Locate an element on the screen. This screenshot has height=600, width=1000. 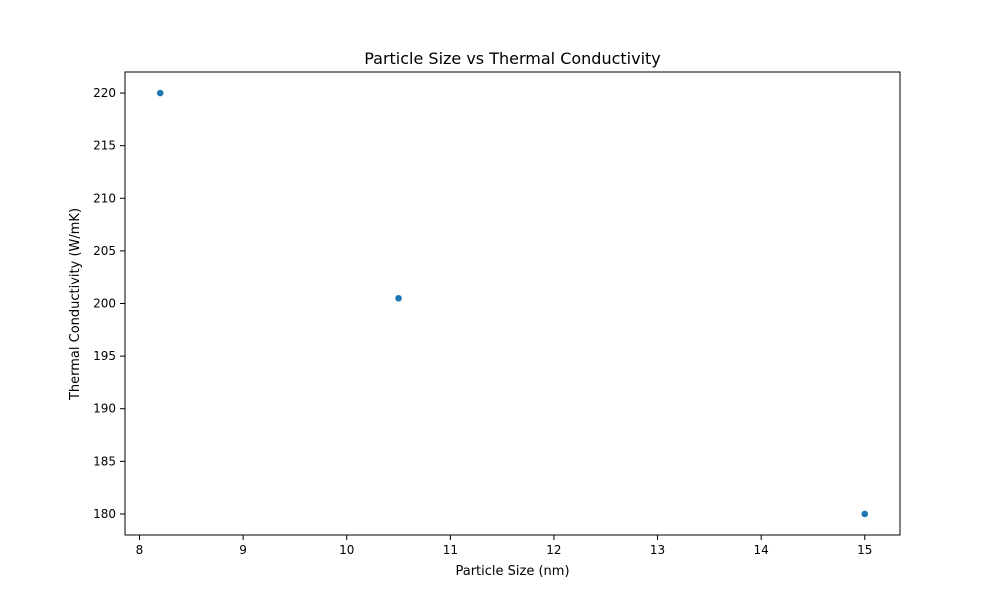
y-tick-label: 185 is located at coordinates (104, 461).